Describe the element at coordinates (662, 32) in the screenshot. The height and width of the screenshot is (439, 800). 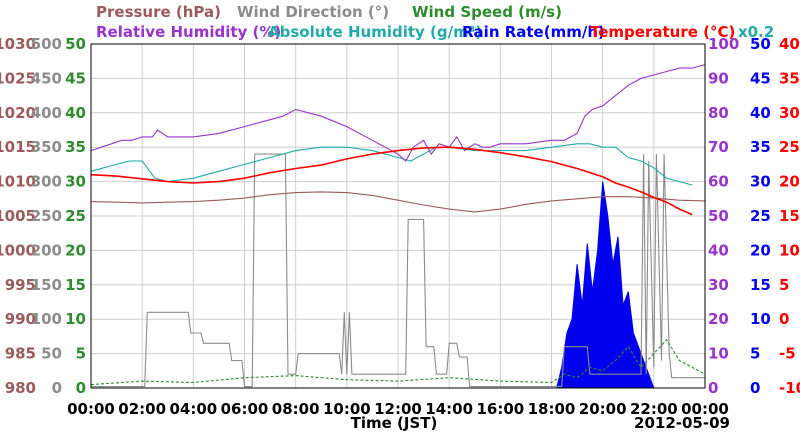
I see `legend-temperature: Temperature (°C)` at that location.